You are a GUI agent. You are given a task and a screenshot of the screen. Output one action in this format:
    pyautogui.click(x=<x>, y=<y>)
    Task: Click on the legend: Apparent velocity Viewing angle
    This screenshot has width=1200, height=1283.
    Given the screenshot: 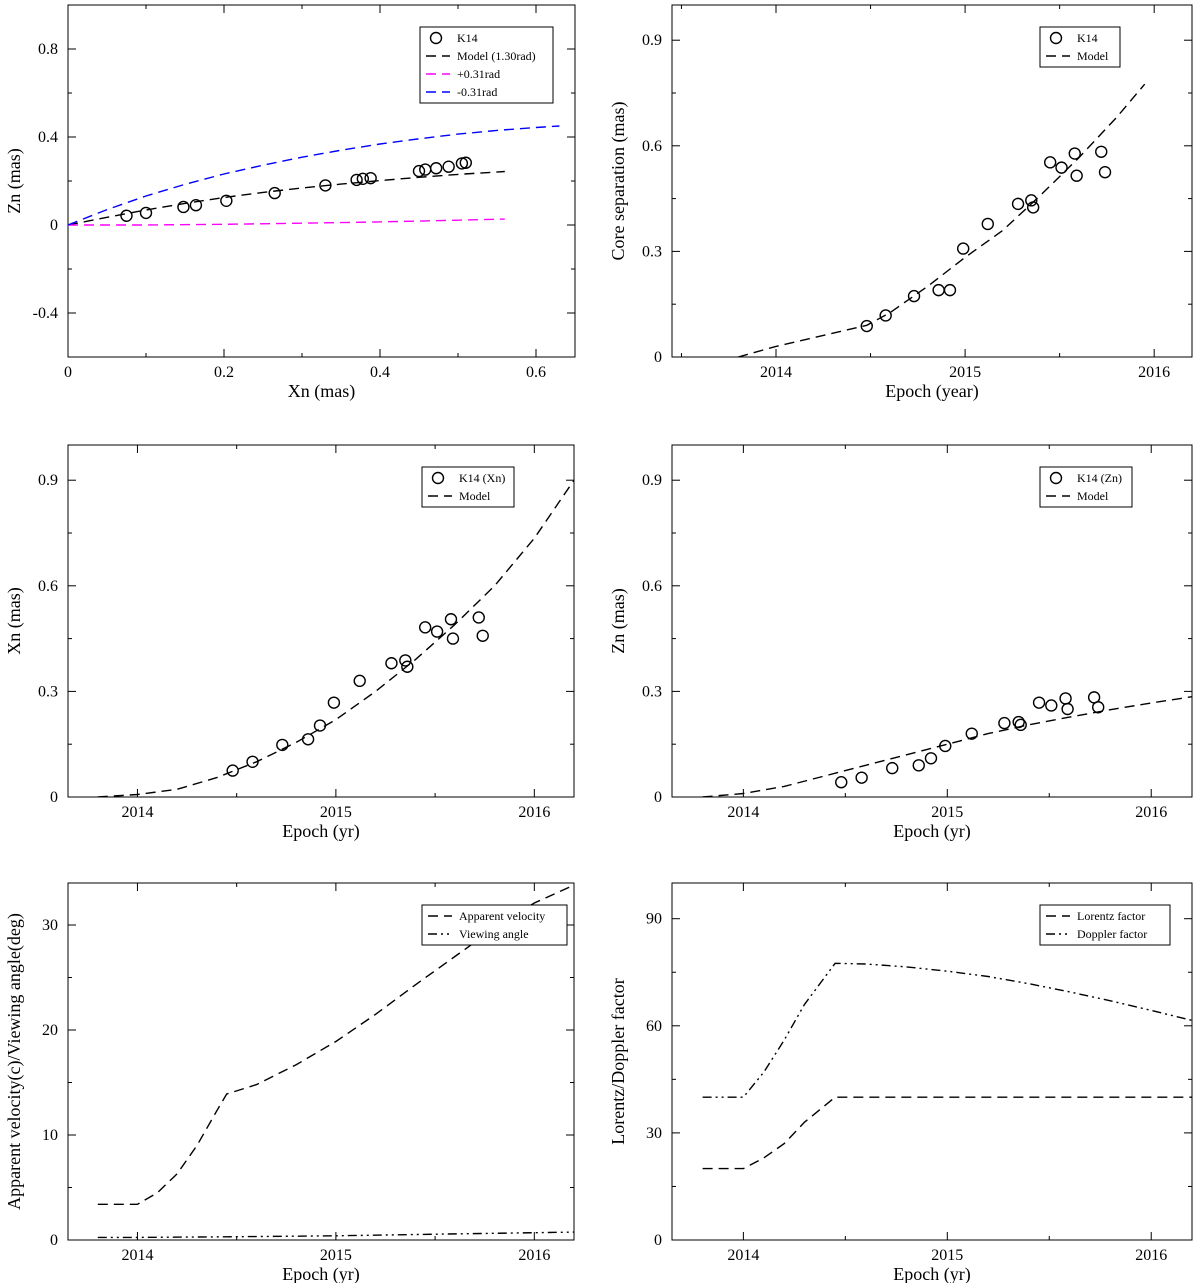 What is the action you would take?
    pyautogui.click(x=494, y=925)
    